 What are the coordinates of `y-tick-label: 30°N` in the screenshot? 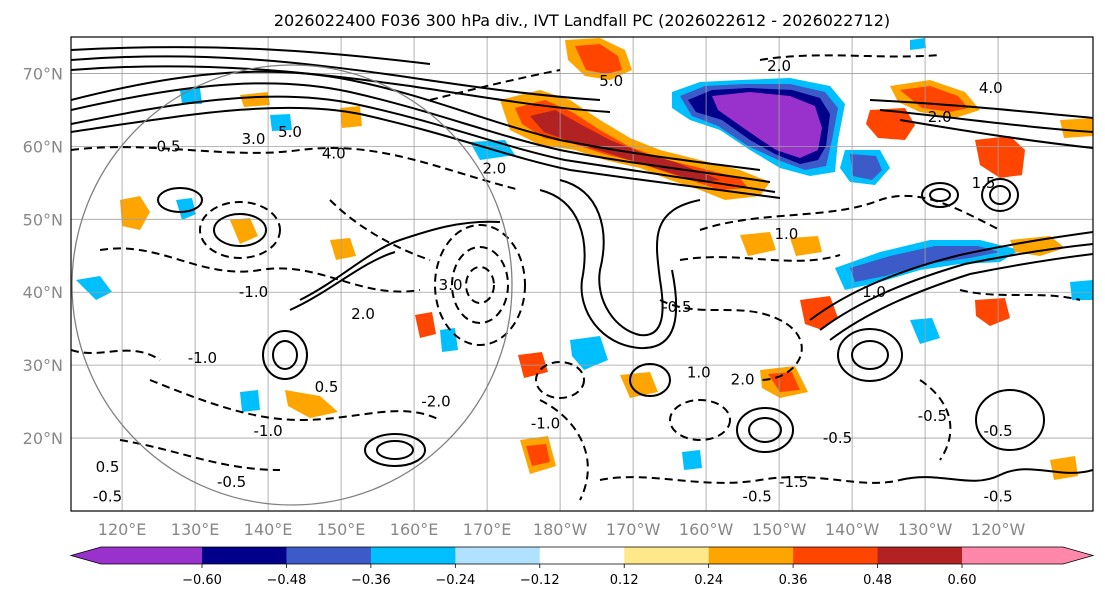 It's located at (43, 365).